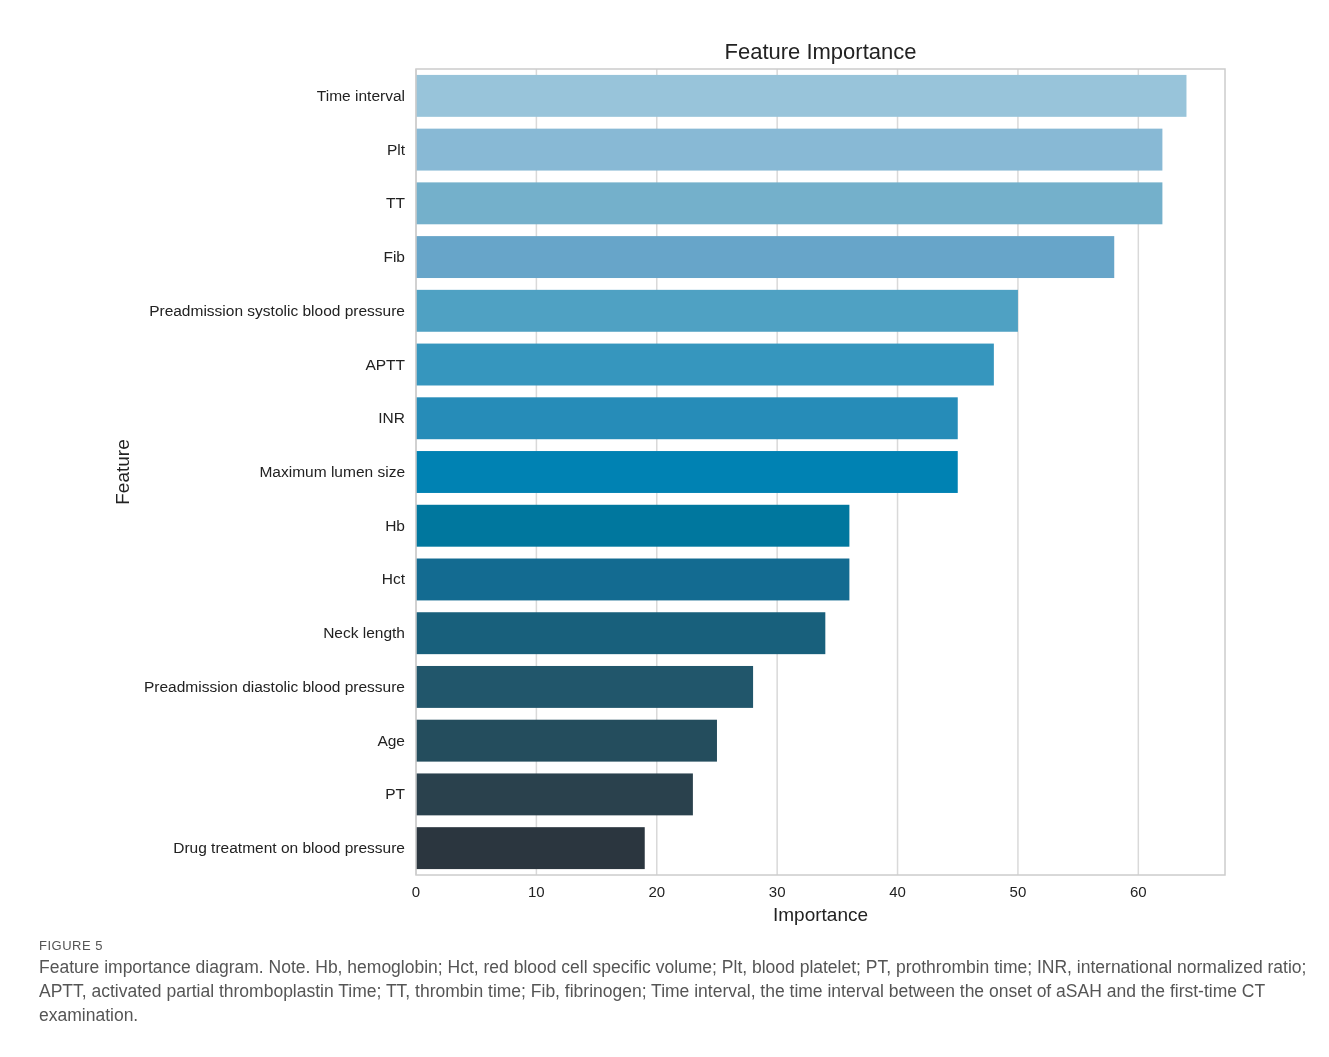 The height and width of the screenshot is (1057, 1329). I want to click on y-tick-label: Preadmission diastolic blood pressure, so click(274, 686).